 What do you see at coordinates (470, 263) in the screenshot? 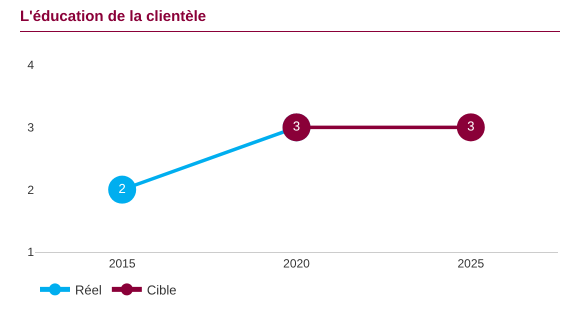
I see `x-tick-label: 2025` at bounding box center [470, 263].